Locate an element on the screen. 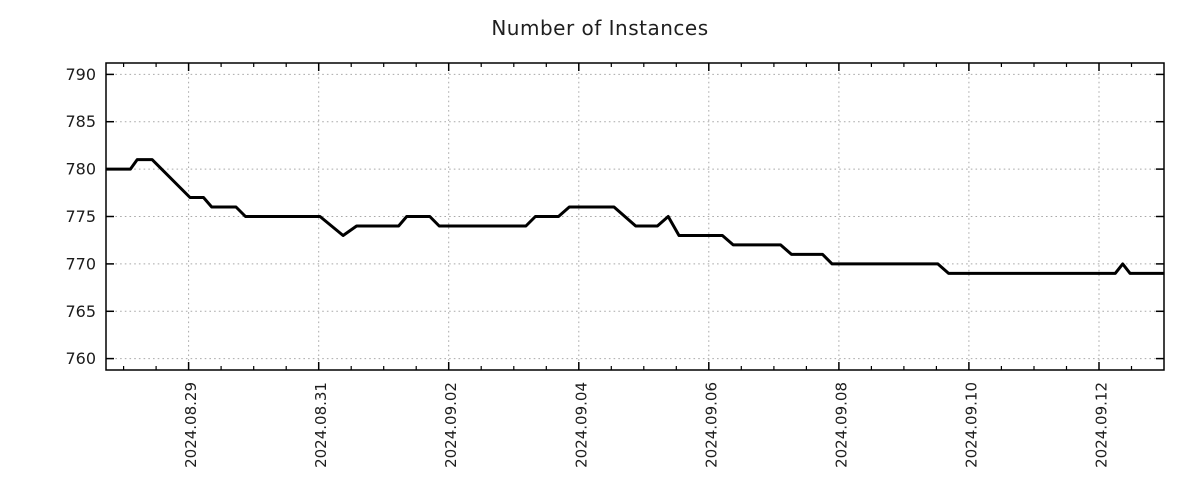  y-tick-label: 780 is located at coordinates (80, 169).